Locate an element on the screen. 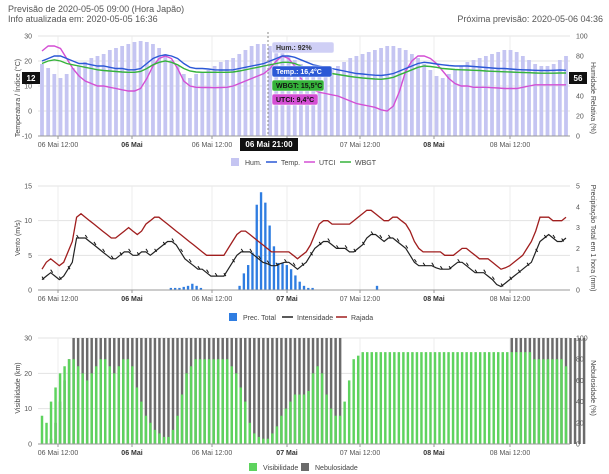 The width and height of the screenshot is (609, 474). tooltip-hum-box is located at coordinates (303, 47).